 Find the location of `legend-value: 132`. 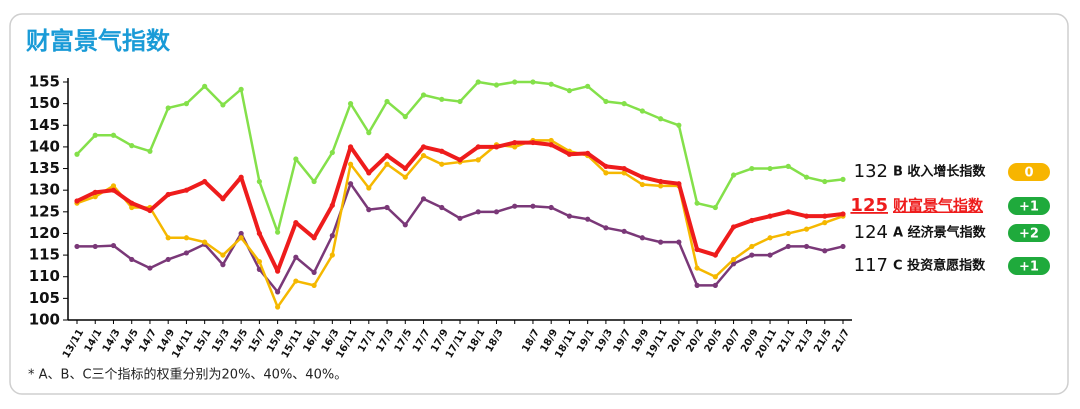

legend-value: 132 is located at coordinates (871, 171).